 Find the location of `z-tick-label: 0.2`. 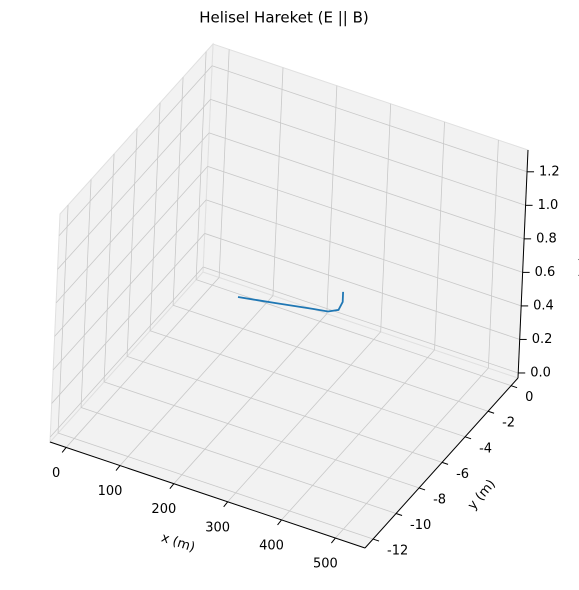

z-tick-label: 0.2 is located at coordinates (542, 339).